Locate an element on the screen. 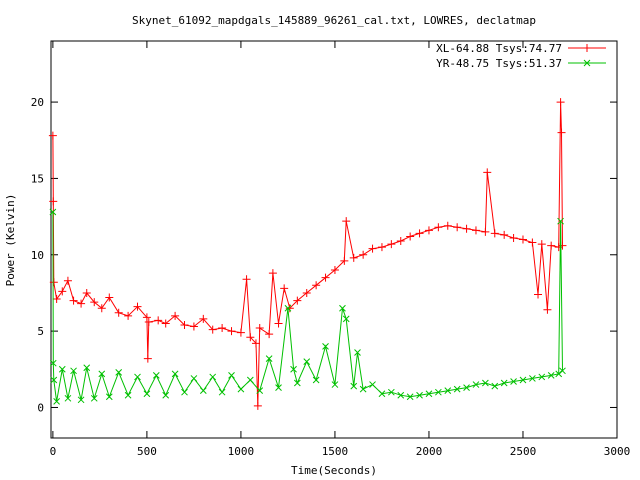 Image resolution: width=640 pixels, height=480 pixels. y-tick-label: 15 is located at coordinates (37, 178).